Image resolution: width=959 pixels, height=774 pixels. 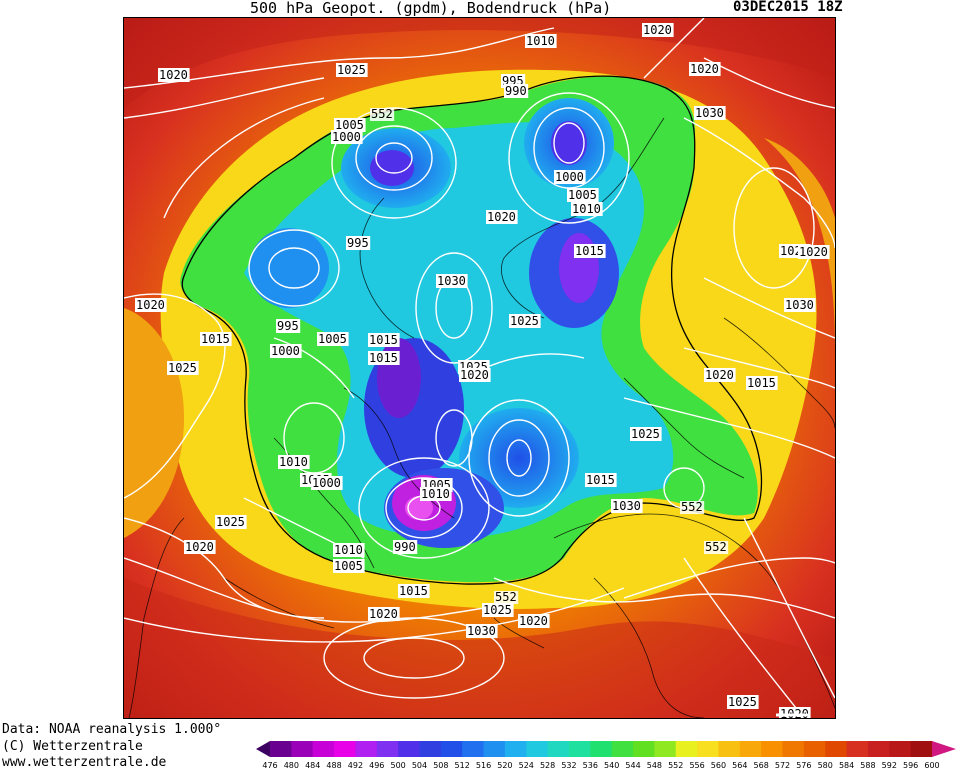 What do you see at coordinates (269, 765) in the screenshot?
I see `colorbar-tick-label: 476` at bounding box center [269, 765].